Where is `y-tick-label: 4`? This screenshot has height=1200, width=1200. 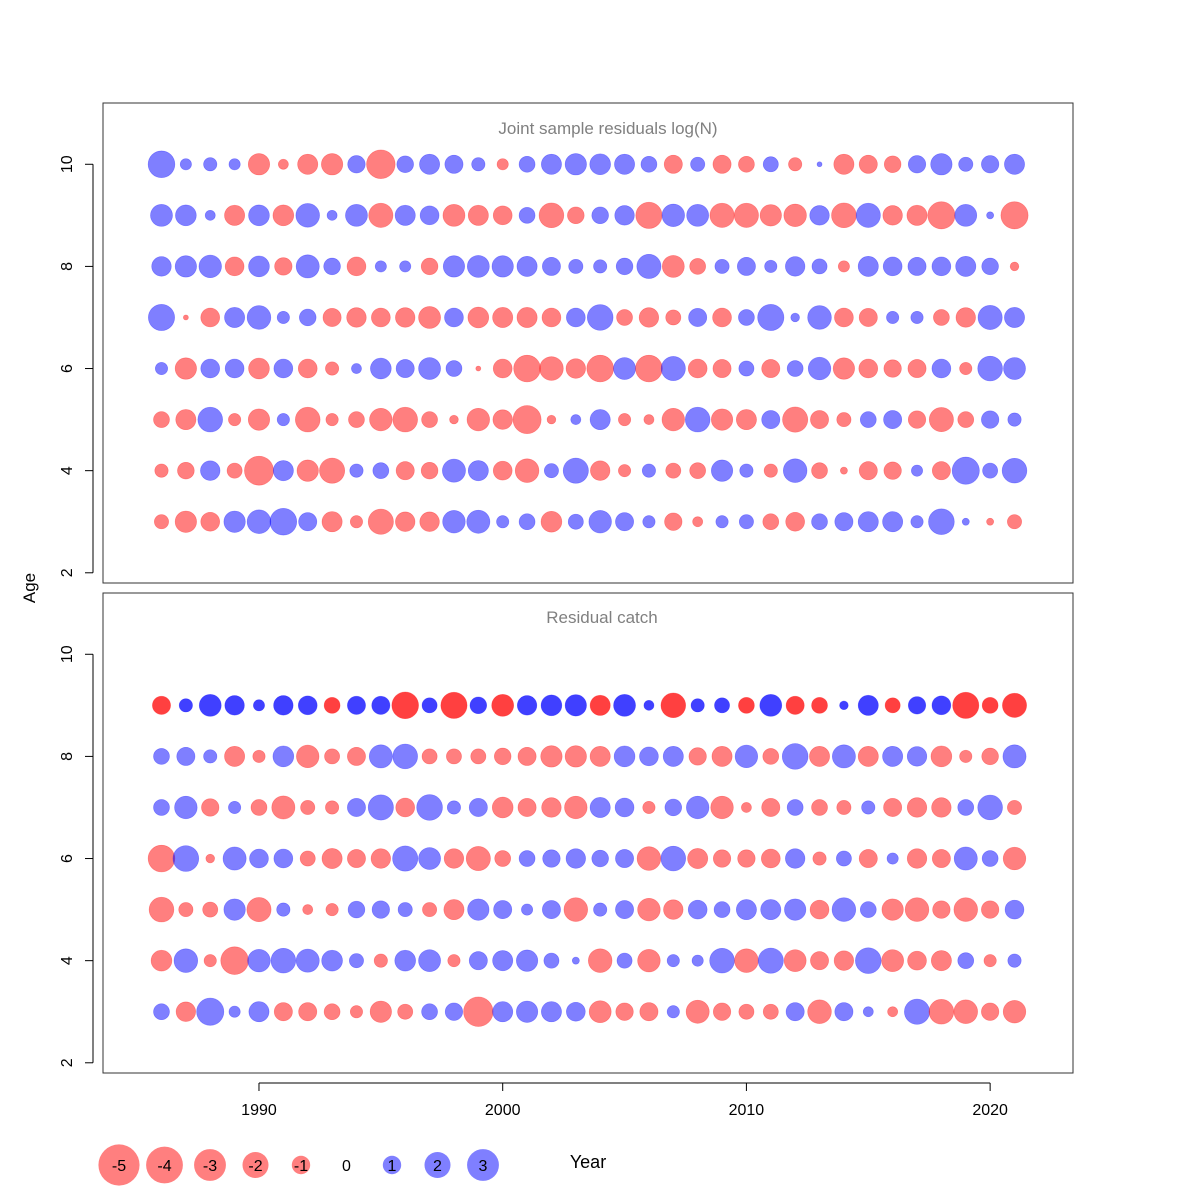
y-tick-label: 4 is located at coordinates (67, 960).